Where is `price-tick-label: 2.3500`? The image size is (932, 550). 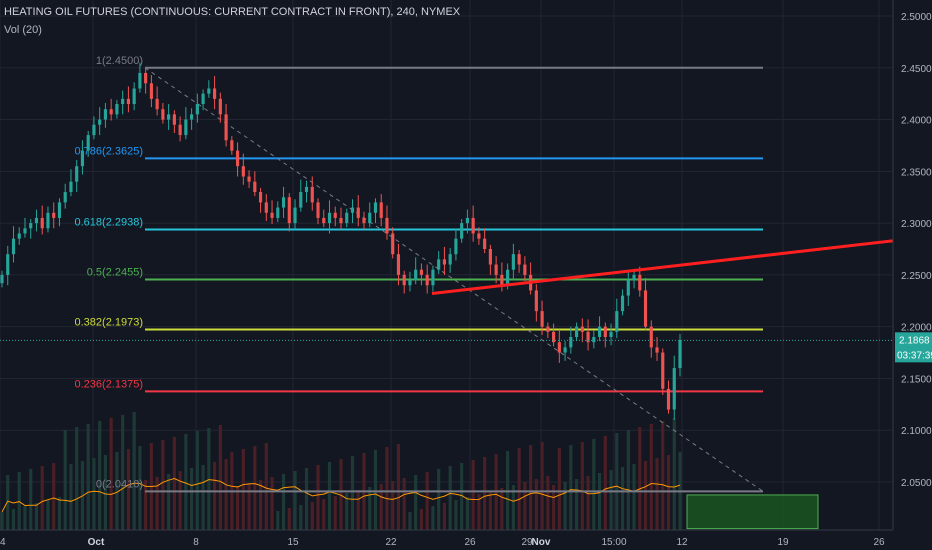 price-tick-label: 2.3500 is located at coordinates (916, 172).